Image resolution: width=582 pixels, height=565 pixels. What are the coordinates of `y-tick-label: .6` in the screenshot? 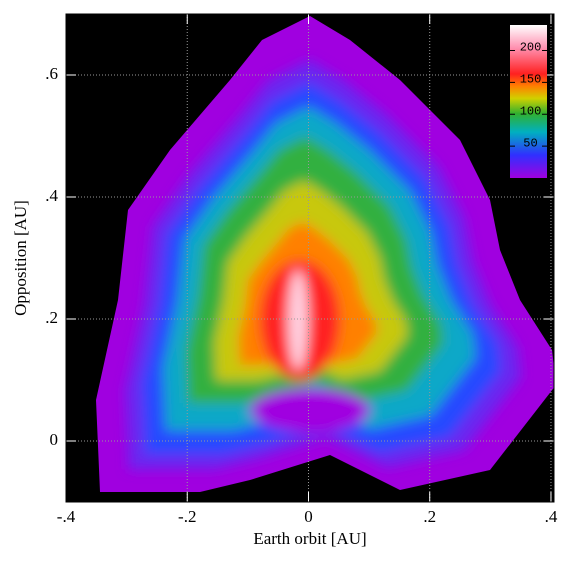 It's located at (51, 73).